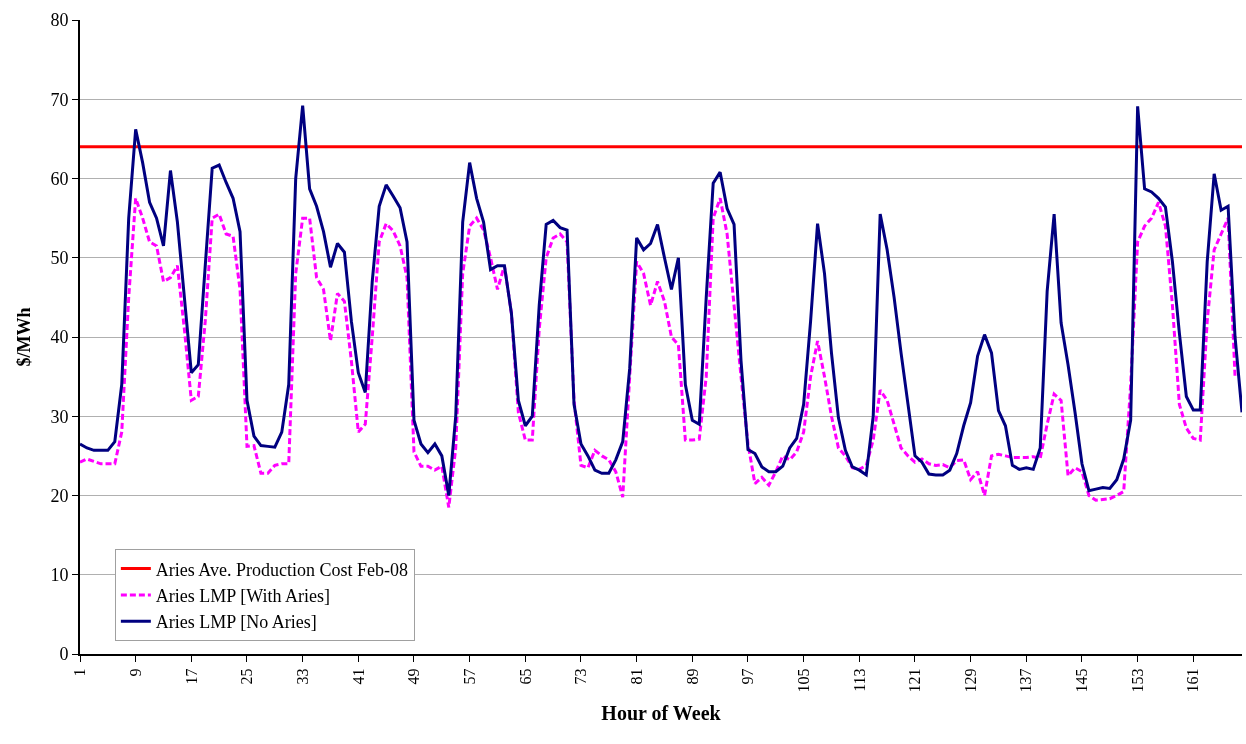  Describe the element at coordinates (242, 595) in the screenshot. I see `legend-label: Aries LMP [With Aries]` at that location.